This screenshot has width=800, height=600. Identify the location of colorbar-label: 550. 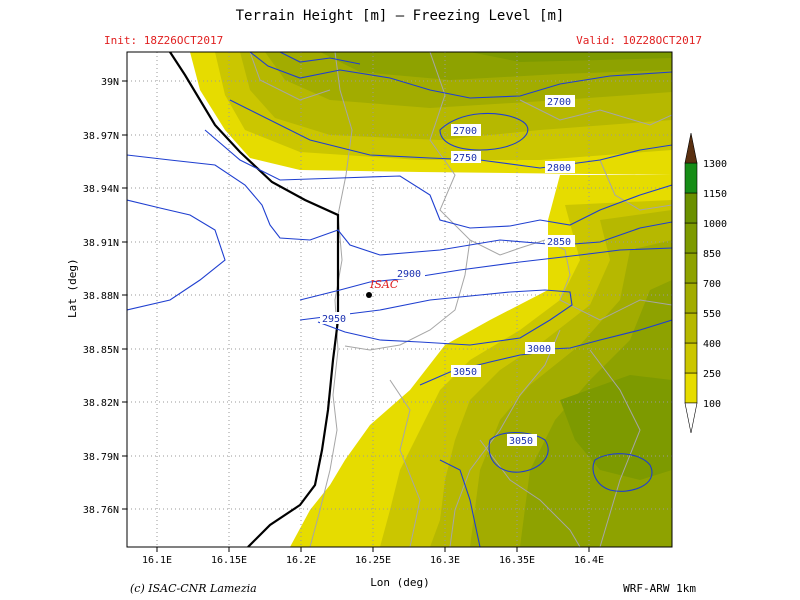
(712, 314).